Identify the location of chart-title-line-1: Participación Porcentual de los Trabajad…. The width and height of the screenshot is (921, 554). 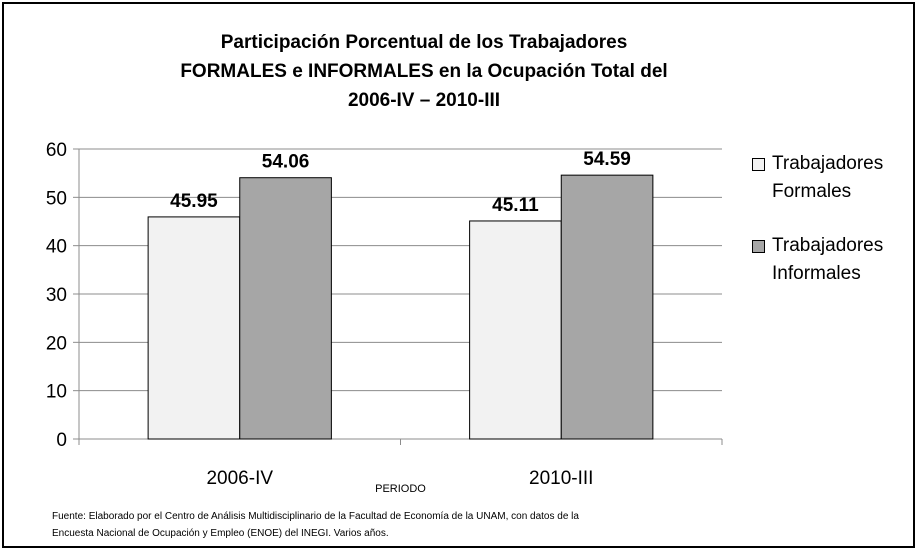
(424, 42).